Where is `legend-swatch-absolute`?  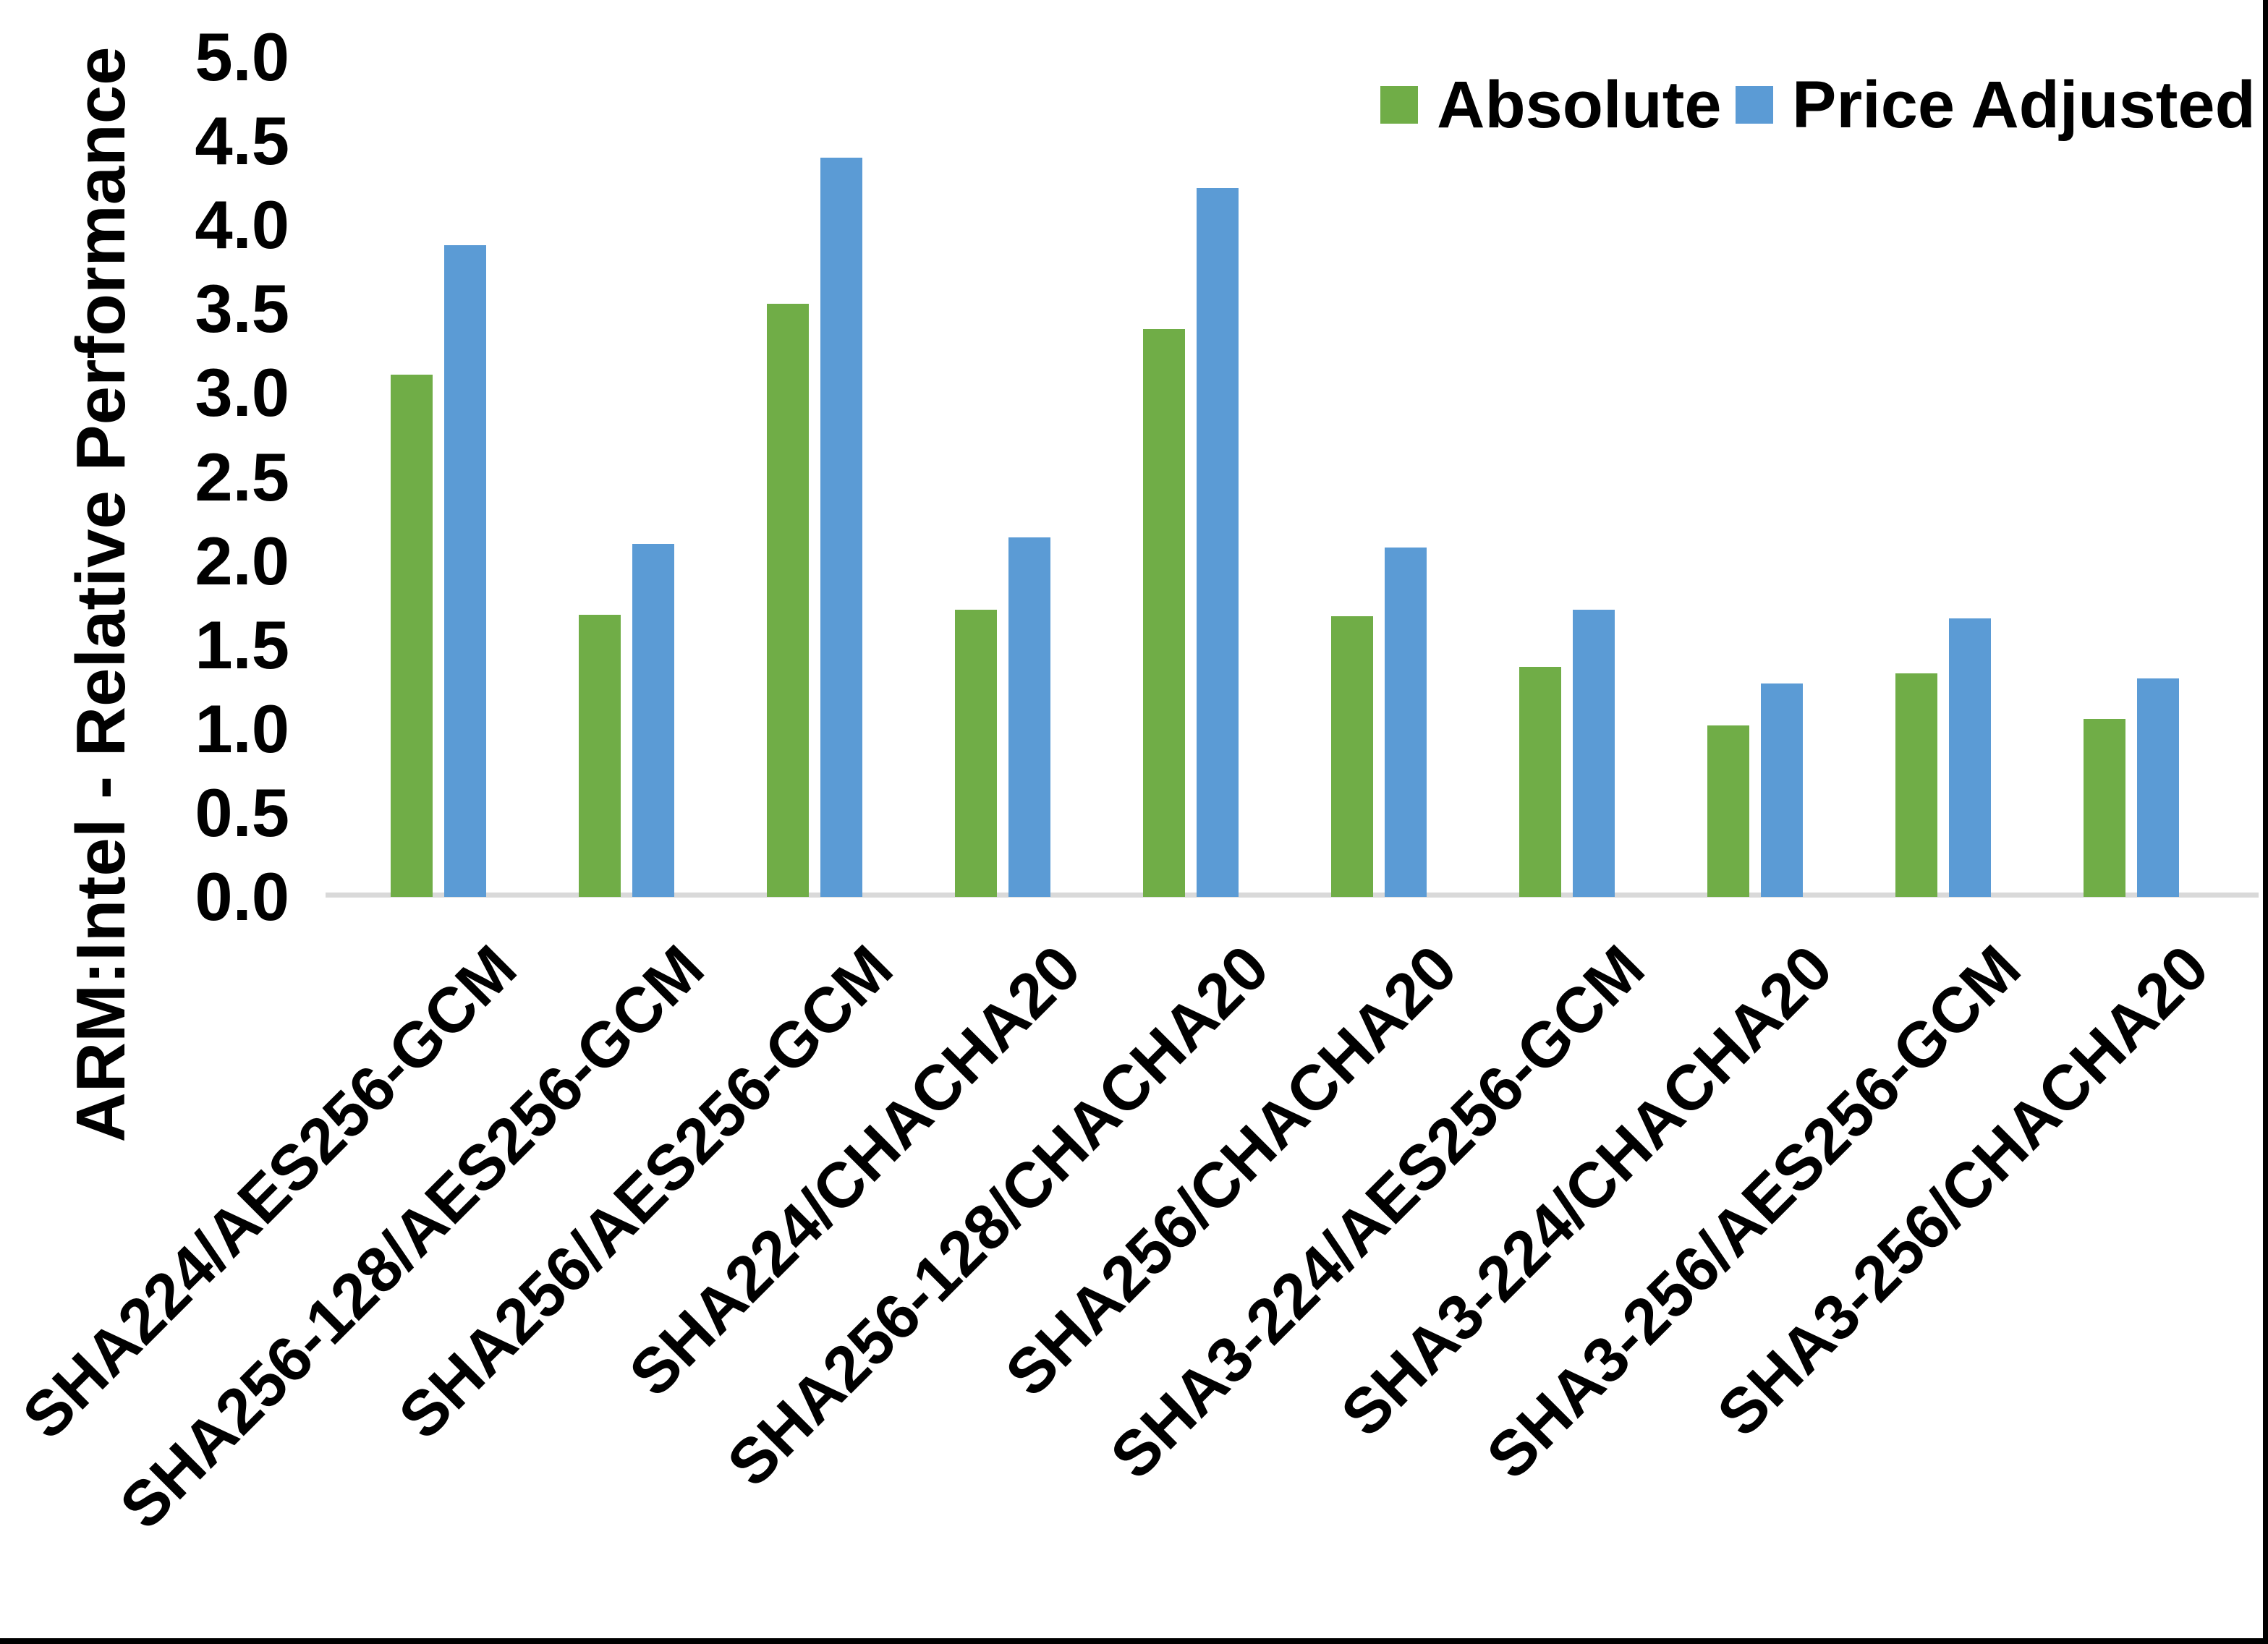
legend-swatch-absolute is located at coordinates (1399, 105).